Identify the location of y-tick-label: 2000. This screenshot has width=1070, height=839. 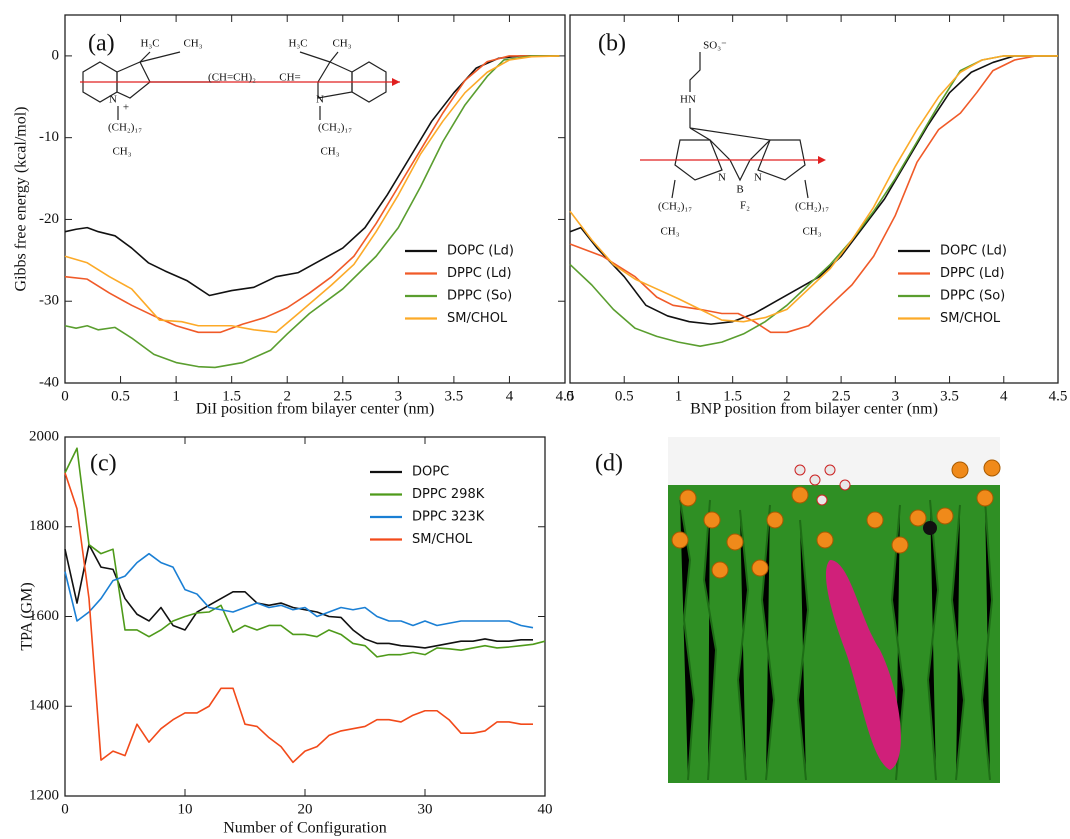
(44, 436).